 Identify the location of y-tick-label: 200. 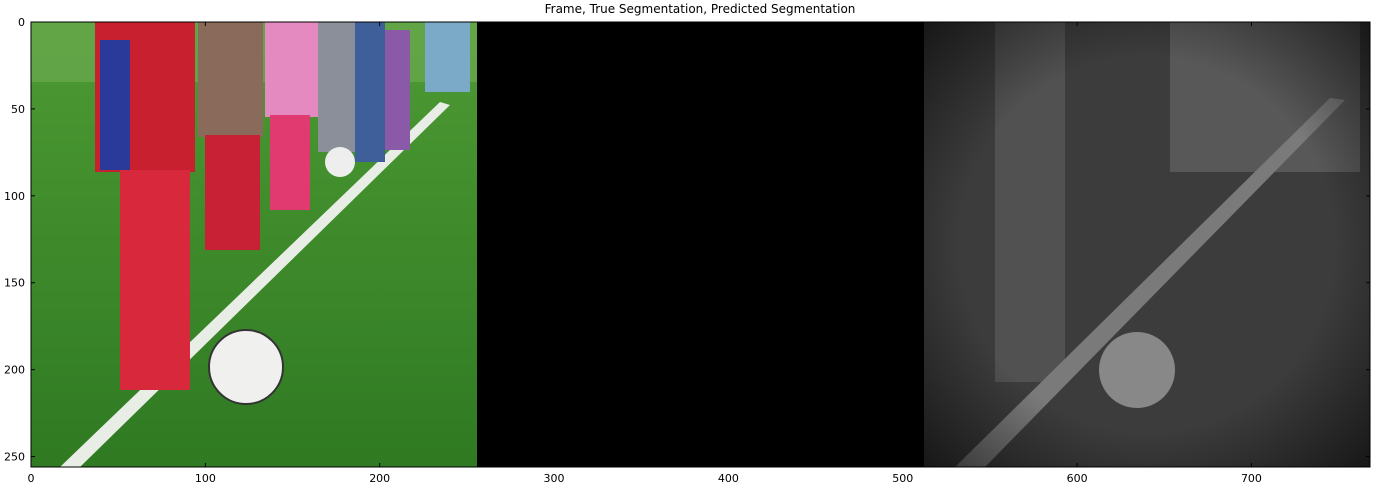
(14, 370).